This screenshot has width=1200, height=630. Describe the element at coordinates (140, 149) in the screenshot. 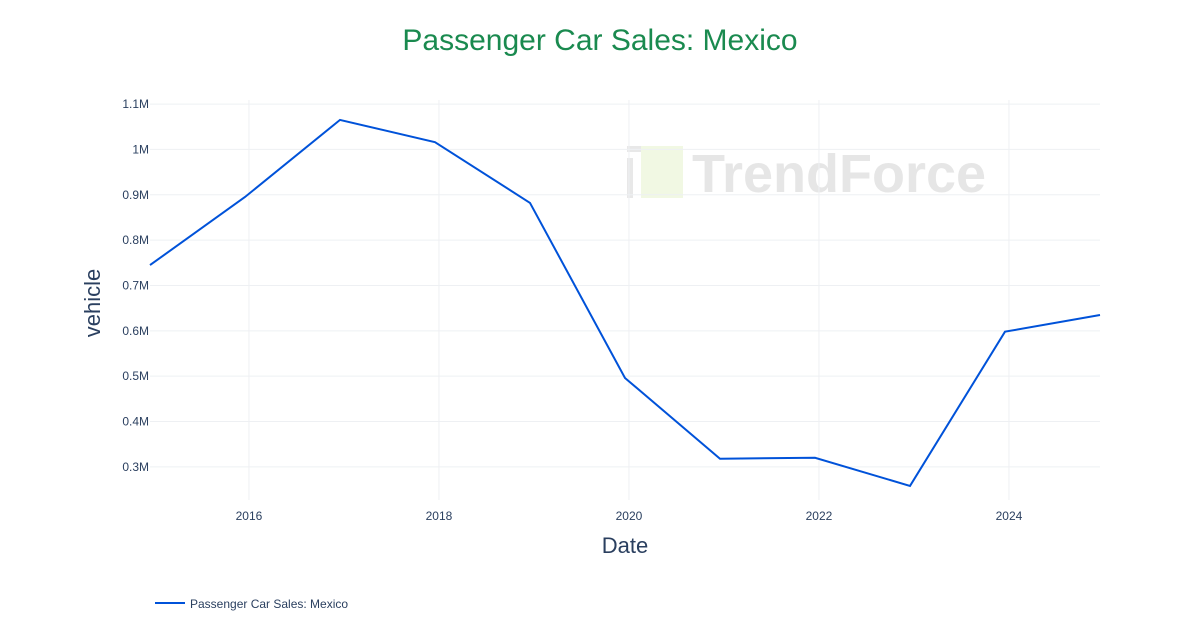

I see `y-tick-label: 1M` at that location.